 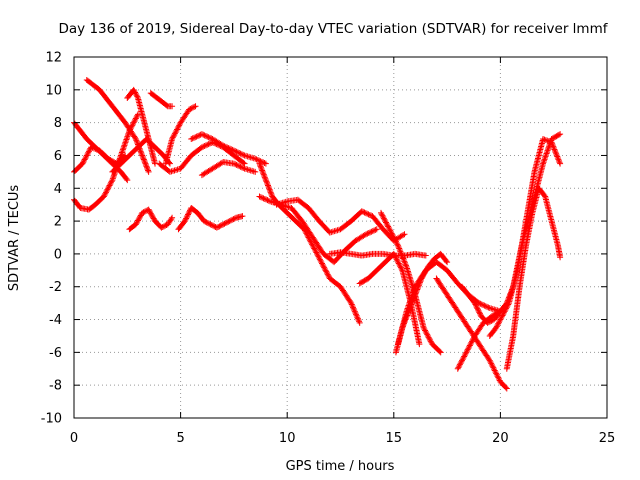 What do you see at coordinates (394, 438) in the screenshot?
I see `x-tick-label: 15` at bounding box center [394, 438].